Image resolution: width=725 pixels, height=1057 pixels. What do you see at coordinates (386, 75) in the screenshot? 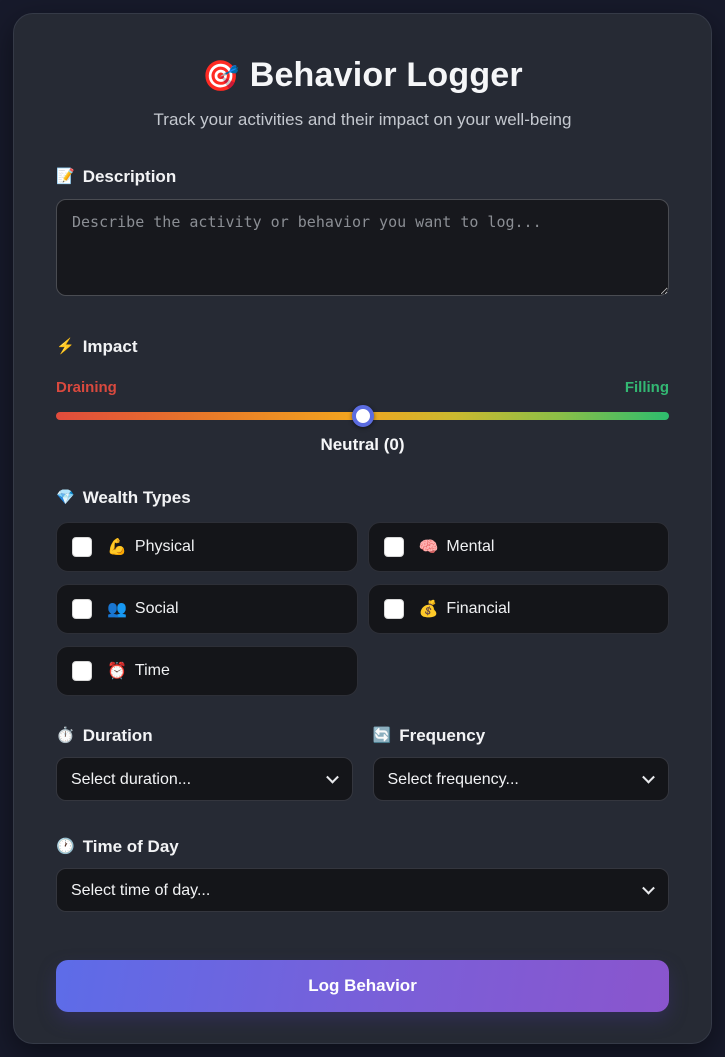
I see `page-title-text: Behavior Logger` at bounding box center [386, 75].